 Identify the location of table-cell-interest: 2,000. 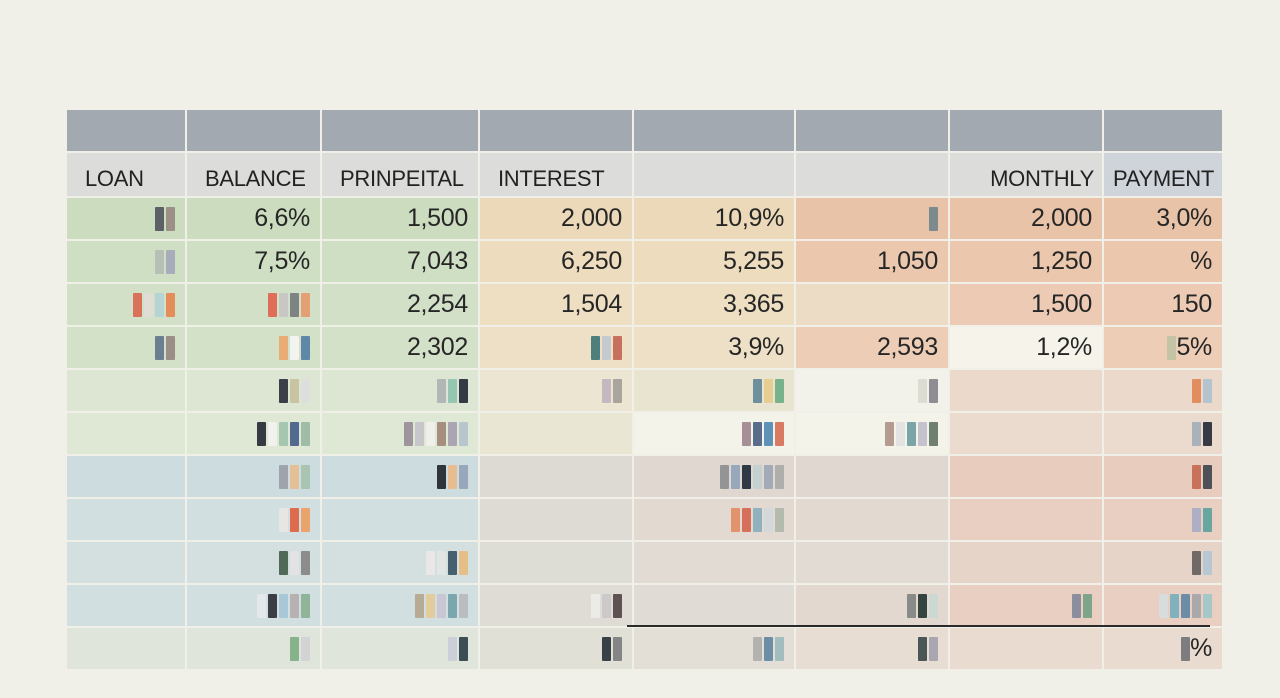
(556, 218).